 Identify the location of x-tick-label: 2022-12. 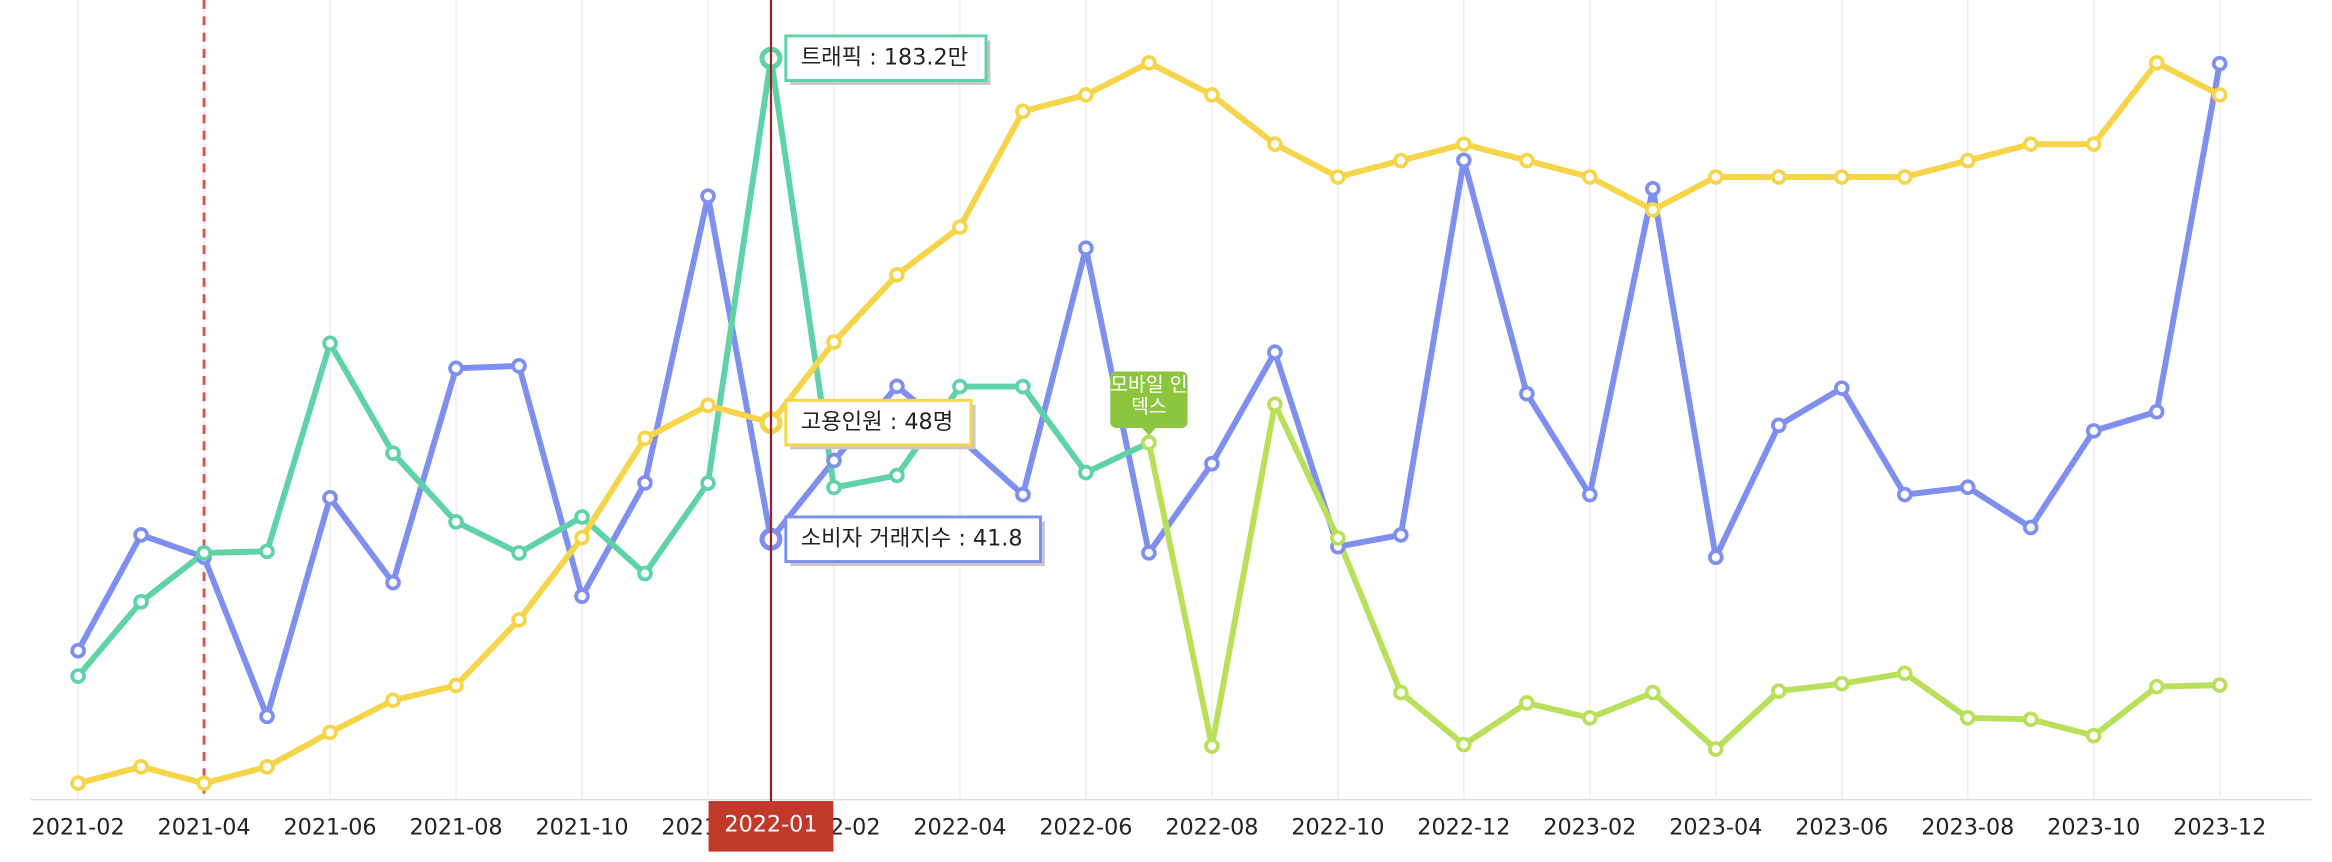
(1463, 827).